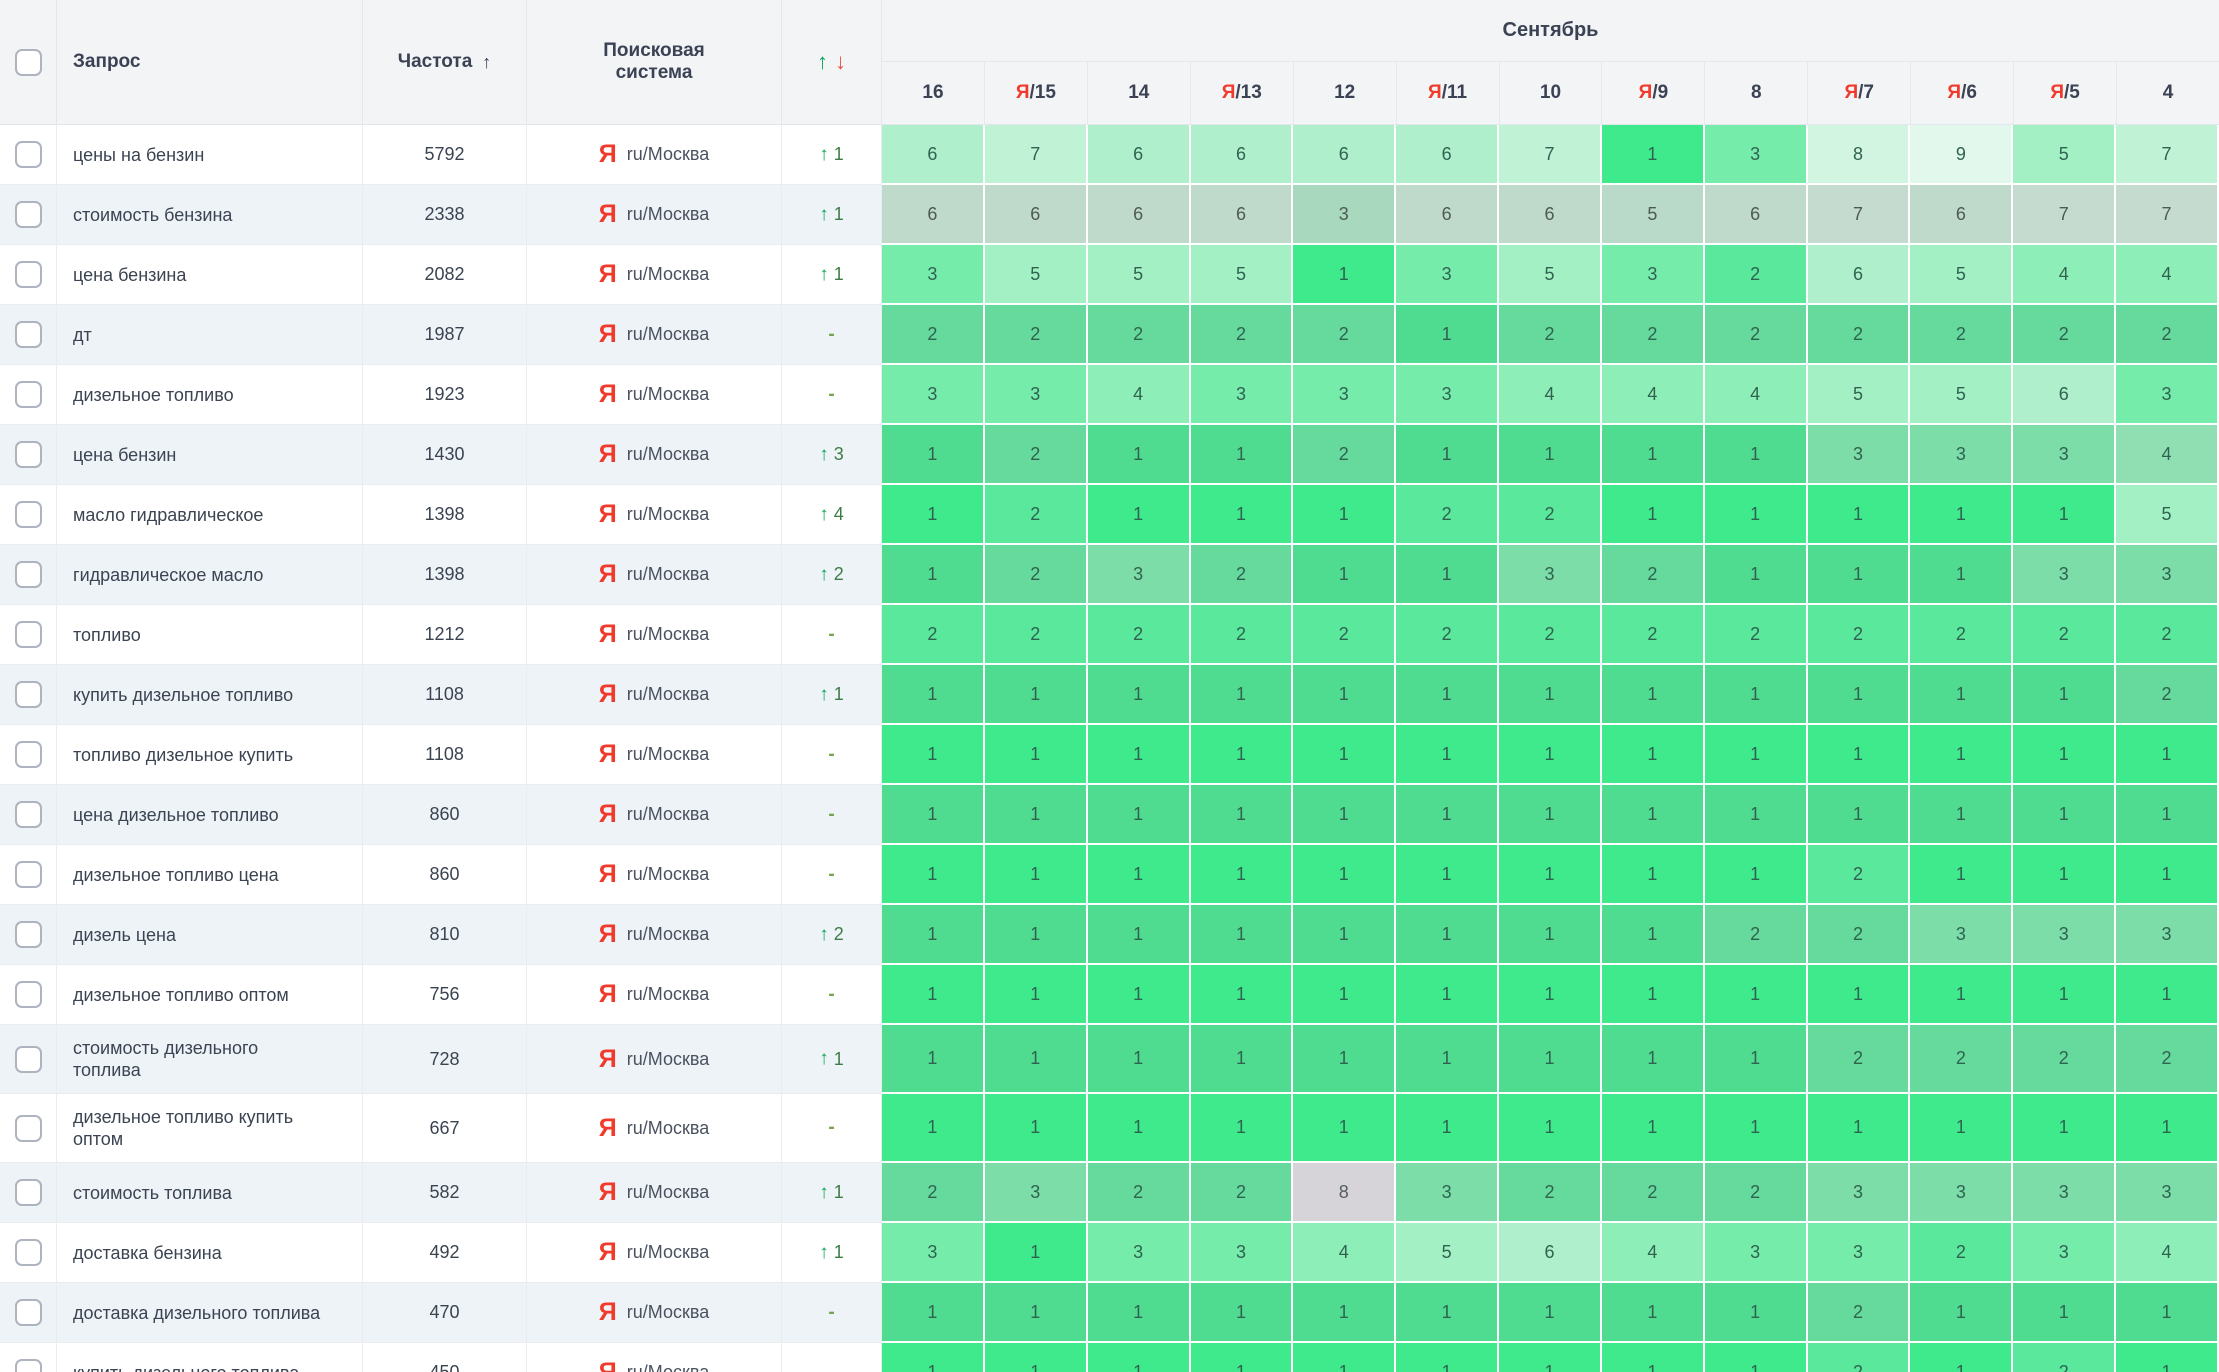 Image resolution: width=2219 pixels, height=1372 pixels. Describe the element at coordinates (210, 215) in the screenshot. I see `query-cell: стоимость бензина` at that location.